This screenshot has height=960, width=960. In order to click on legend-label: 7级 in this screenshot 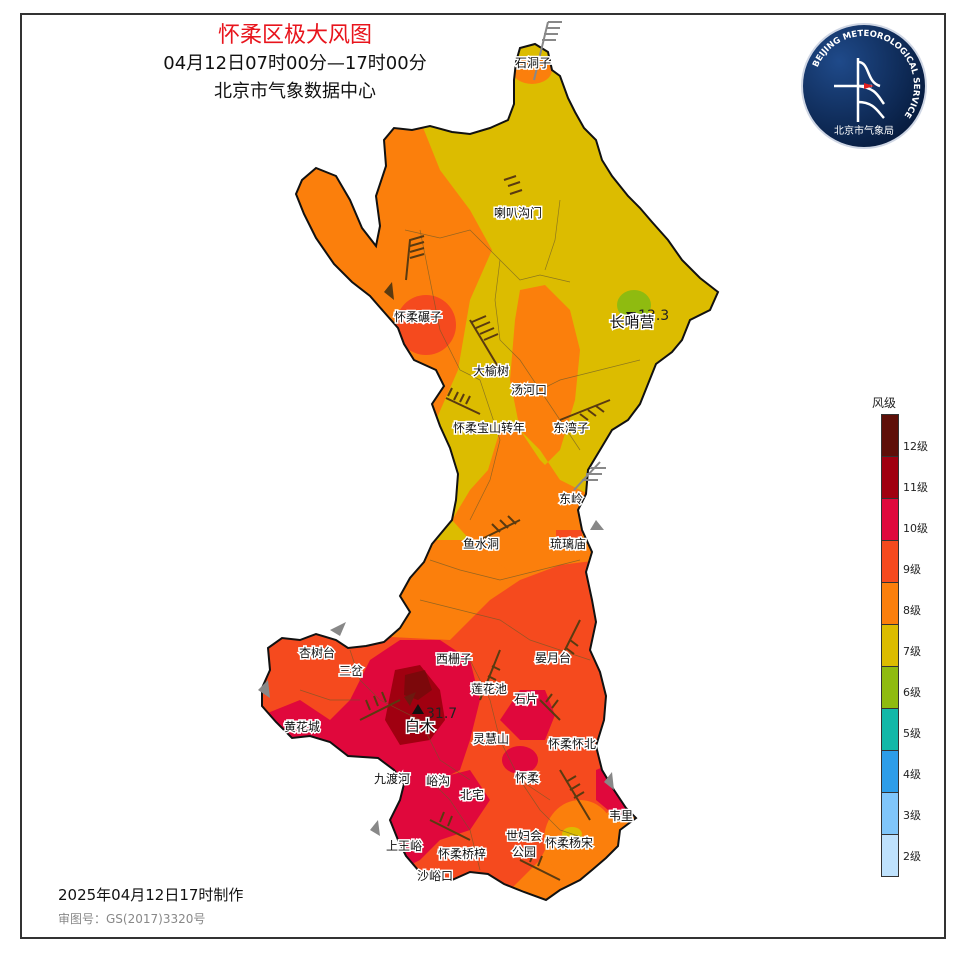, I will do `click(912, 651)`.